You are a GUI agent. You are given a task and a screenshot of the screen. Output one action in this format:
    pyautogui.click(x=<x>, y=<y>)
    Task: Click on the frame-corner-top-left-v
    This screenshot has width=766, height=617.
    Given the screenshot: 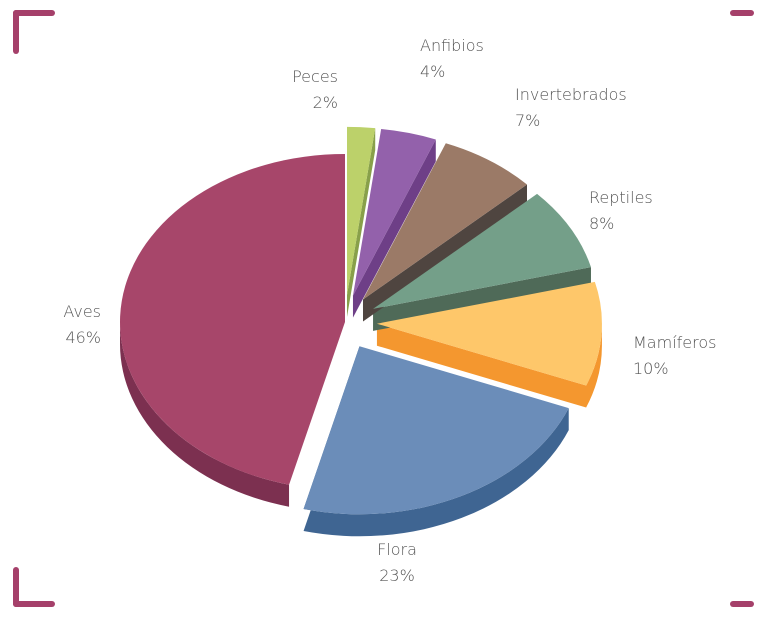 What is the action you would take?
    pyautogui.click(x=16, y=32)
    